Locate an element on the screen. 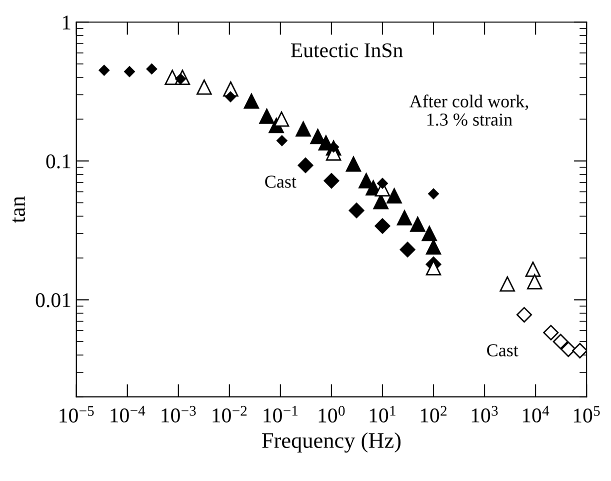 The height and width of the screenshot is (481, 611). x-tick-label: 10$^{3}$ is located at coordinates (485, 414).